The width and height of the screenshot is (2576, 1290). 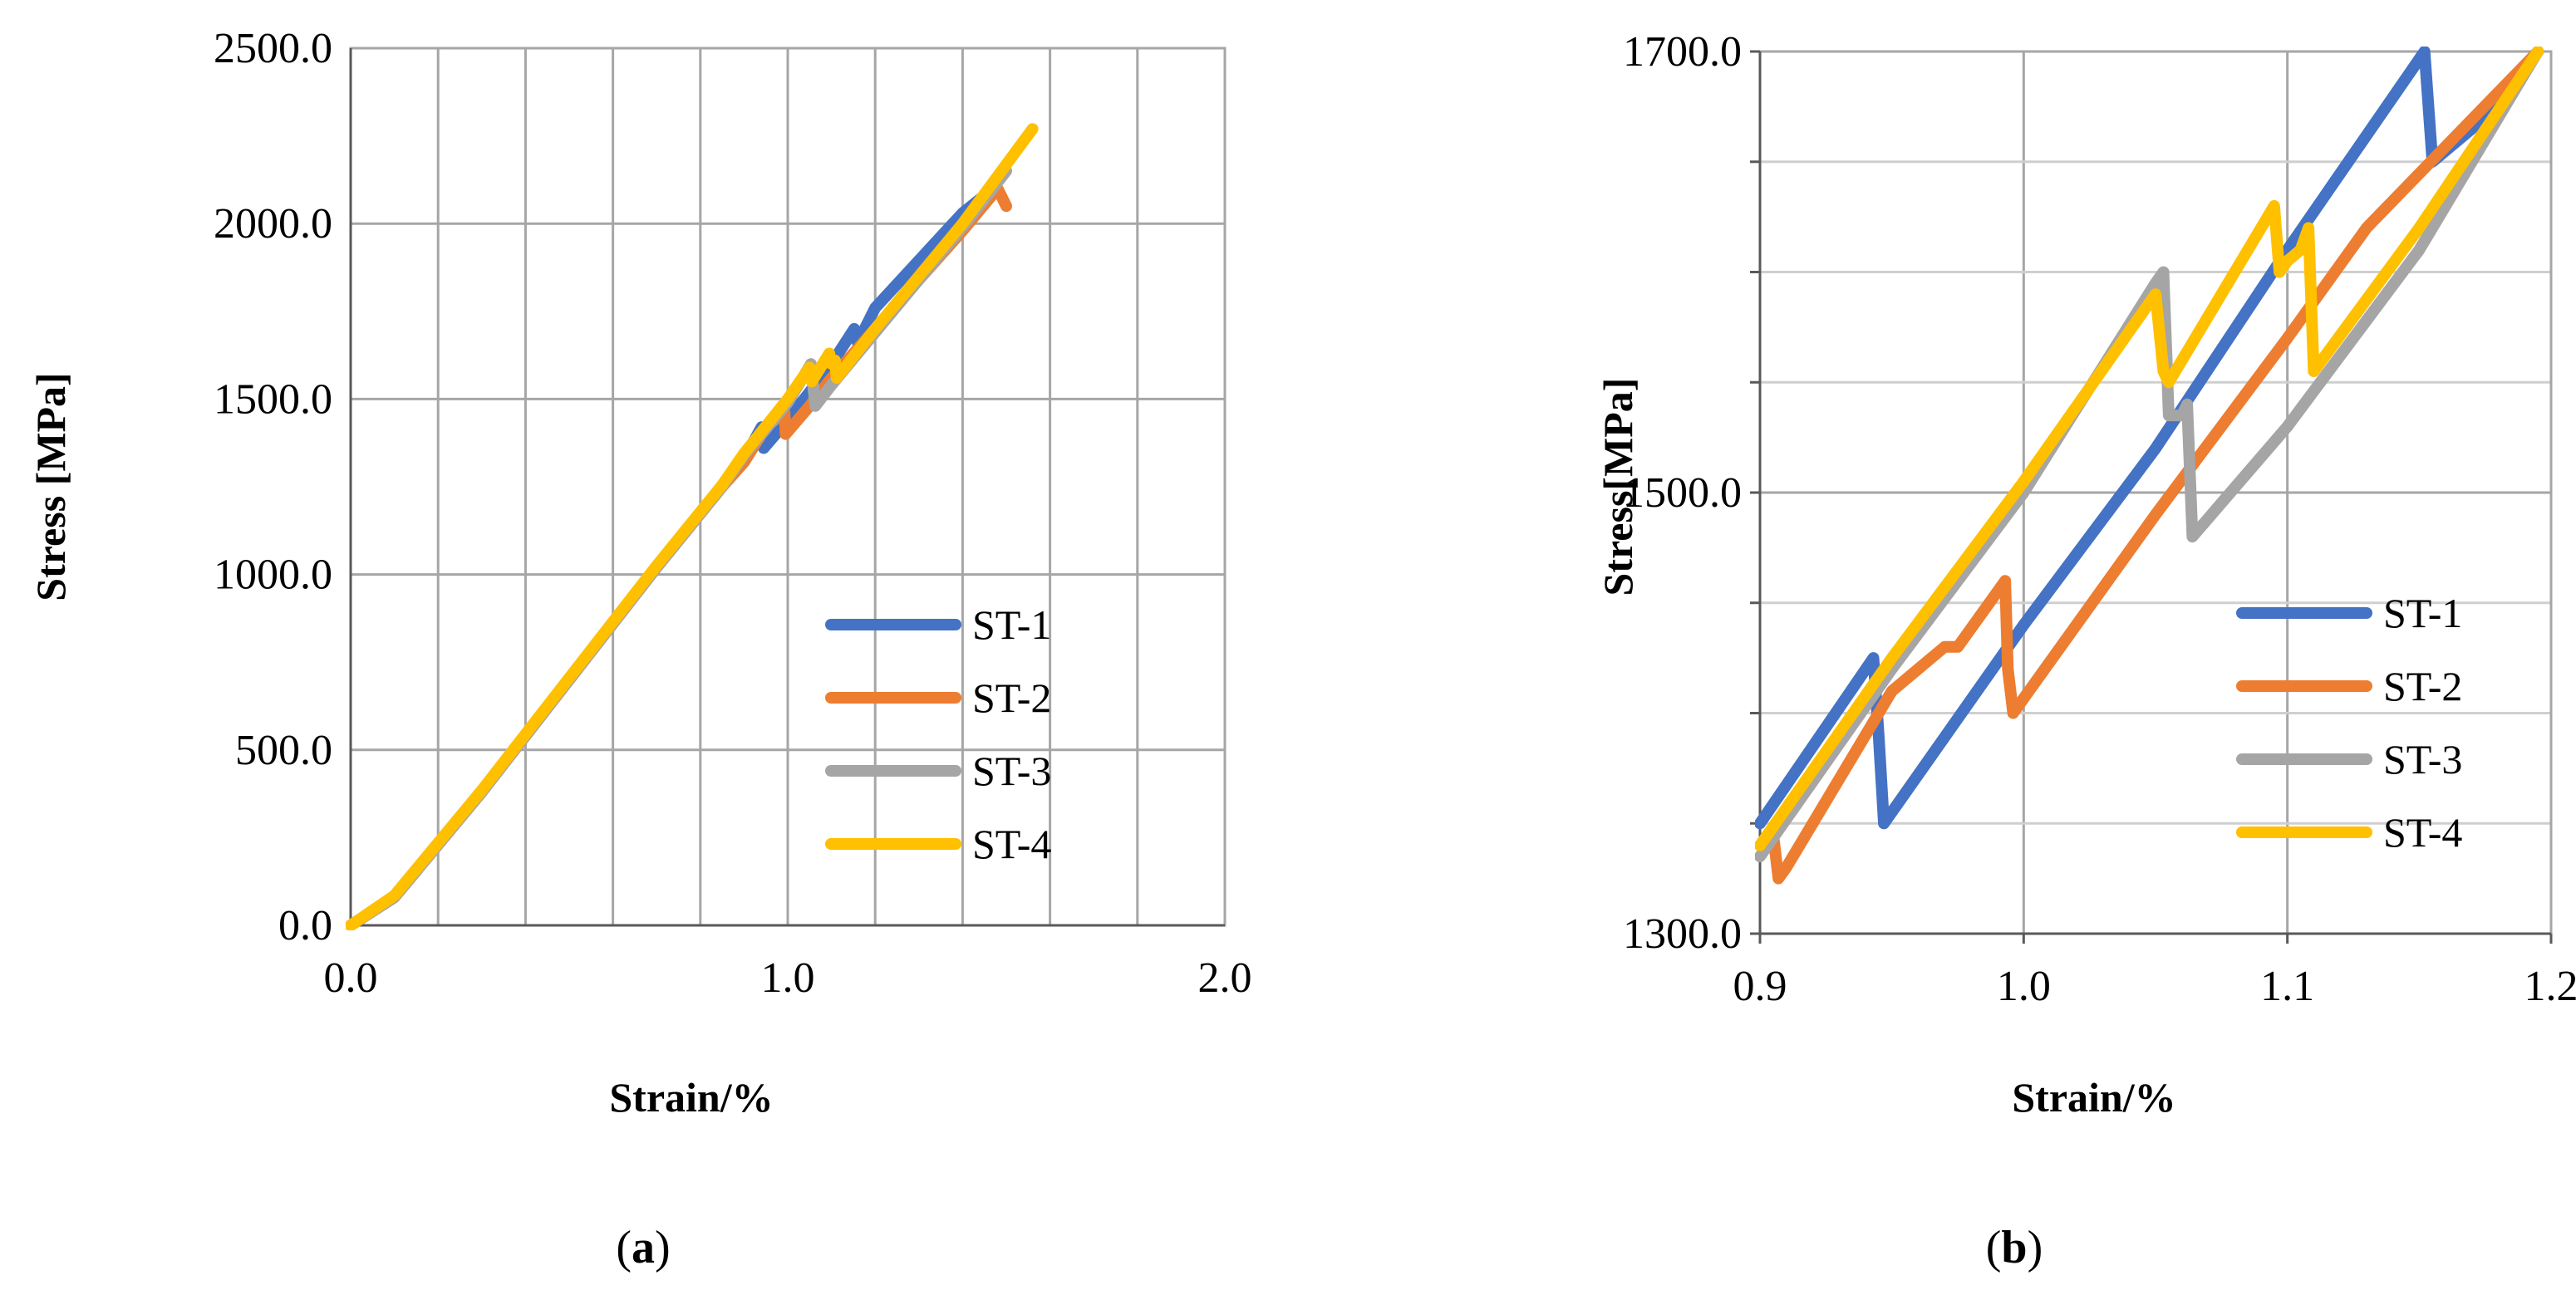 What do you see at coordinates (305, 925) in the screenshot?
I see `y-tick-label: 0.0` at bounding box center [305, 925].